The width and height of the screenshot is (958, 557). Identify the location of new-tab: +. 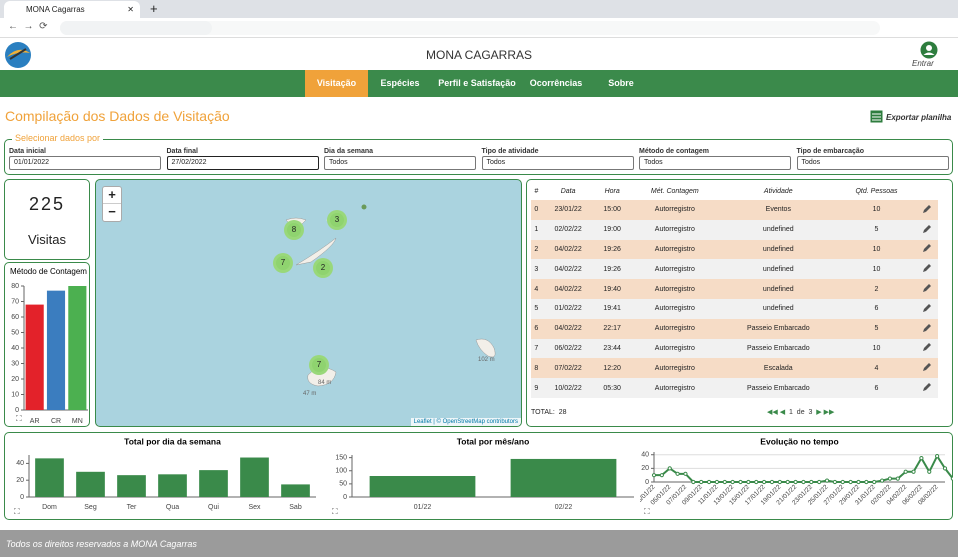
(154, 8).